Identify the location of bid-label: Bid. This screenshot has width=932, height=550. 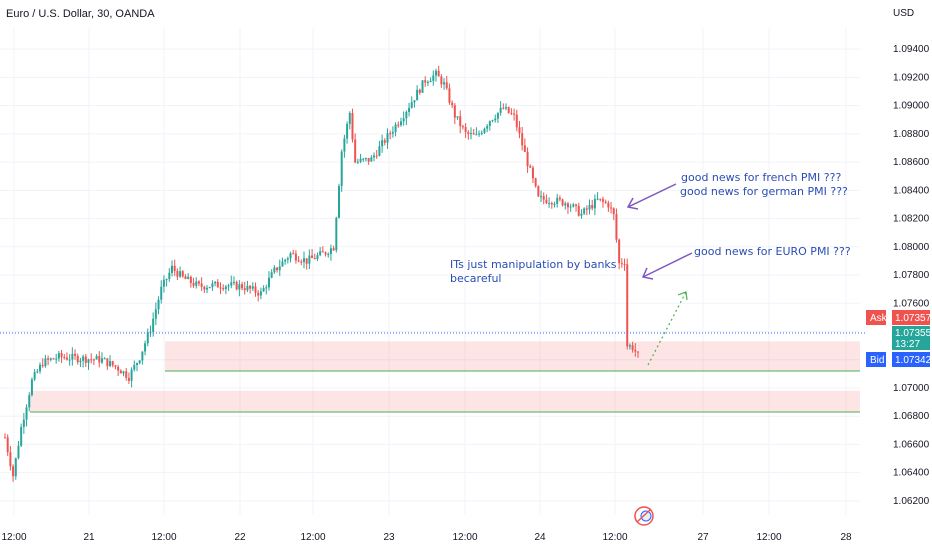
(877, 360).